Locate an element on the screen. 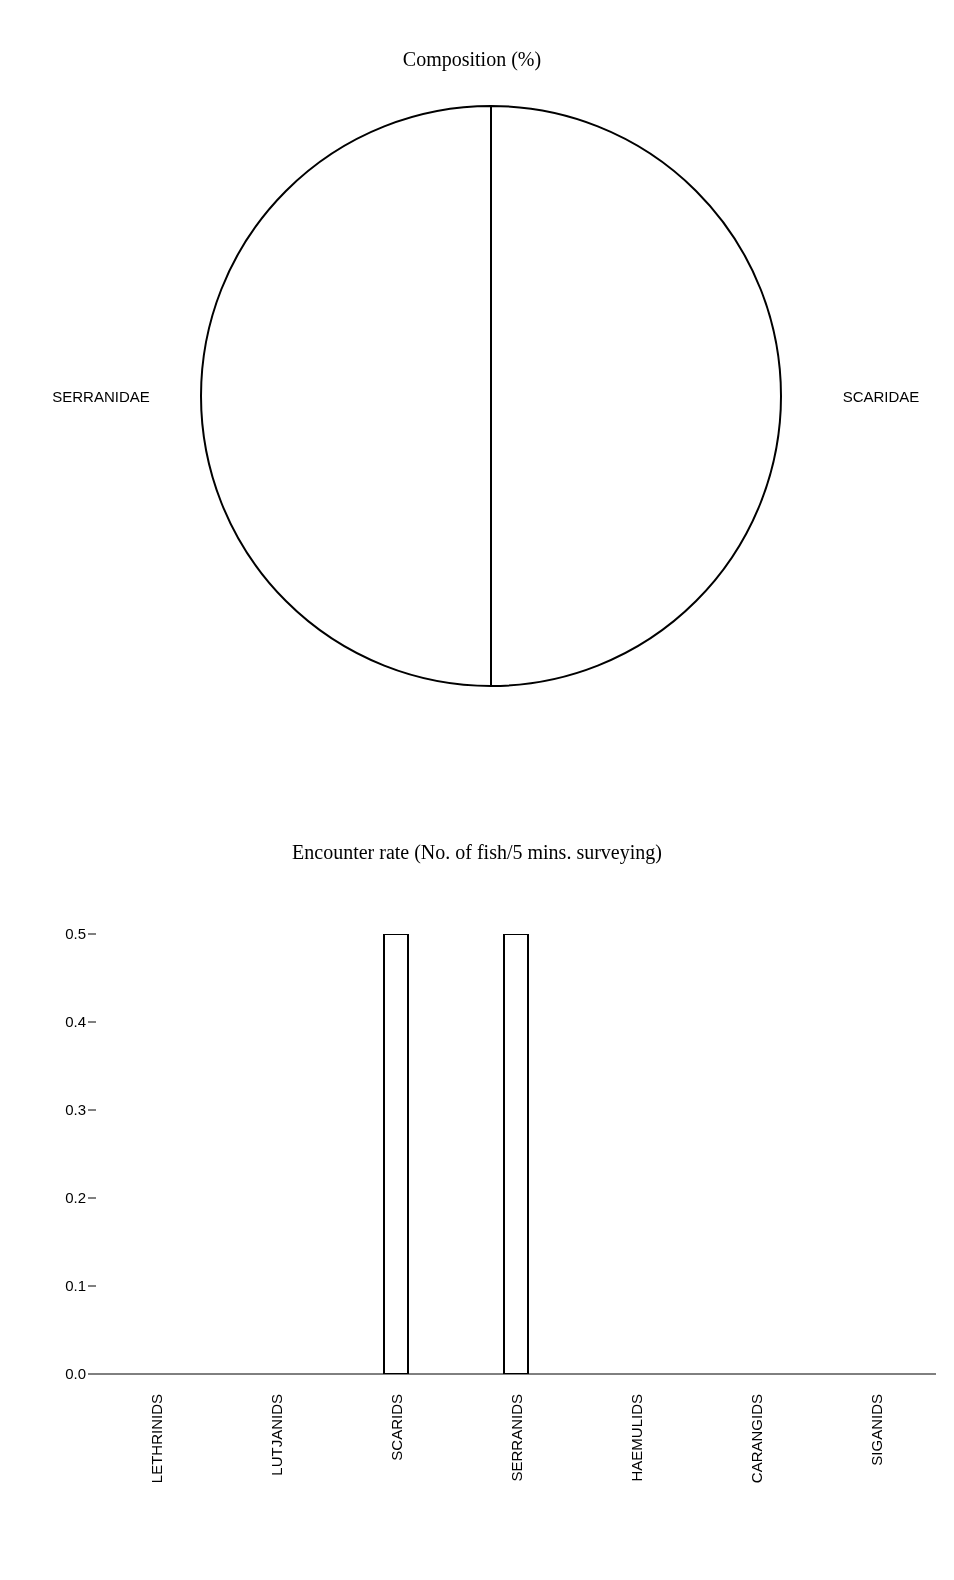 The width and height of the screenshot is (954, 1580). x-tick-label: LETHRINIDS is located at coordinates (156, 1439).